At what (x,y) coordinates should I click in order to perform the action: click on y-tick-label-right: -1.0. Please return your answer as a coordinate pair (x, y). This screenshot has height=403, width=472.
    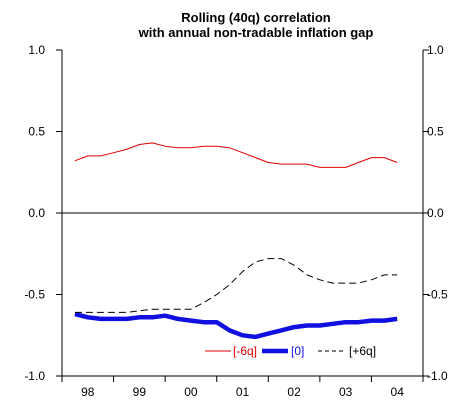
    Looking at the image, I should click on (437, 376).